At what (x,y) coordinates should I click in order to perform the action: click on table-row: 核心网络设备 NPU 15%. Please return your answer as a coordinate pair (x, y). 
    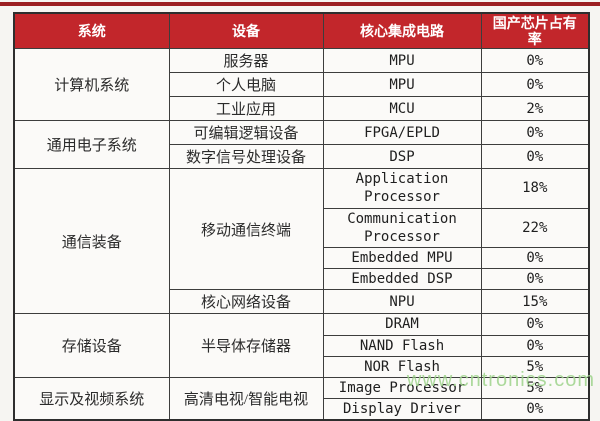
    Looking at the image, I should click on (302, 302).